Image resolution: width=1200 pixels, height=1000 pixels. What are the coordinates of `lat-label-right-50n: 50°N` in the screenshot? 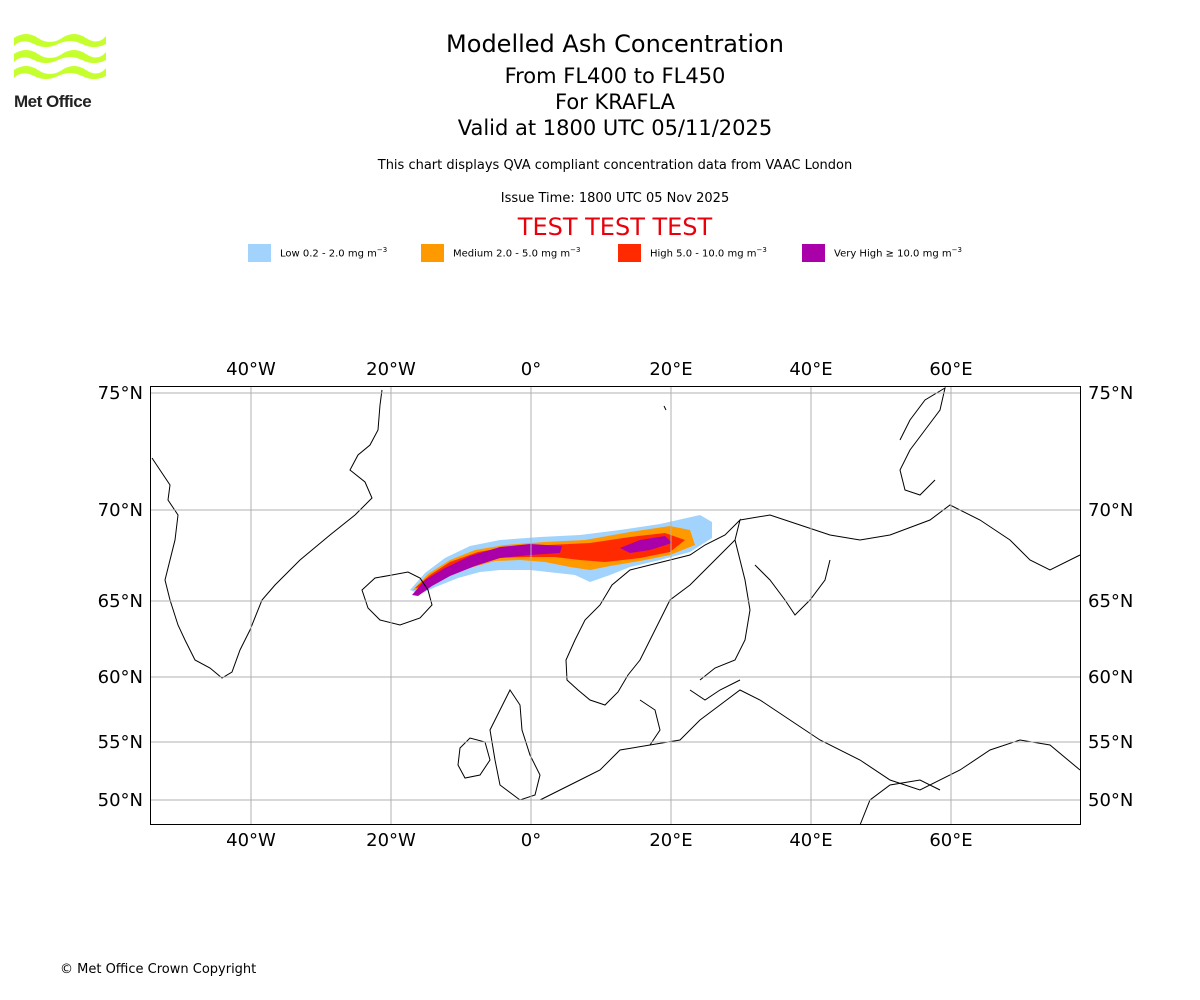 It's located at (1110, 800).